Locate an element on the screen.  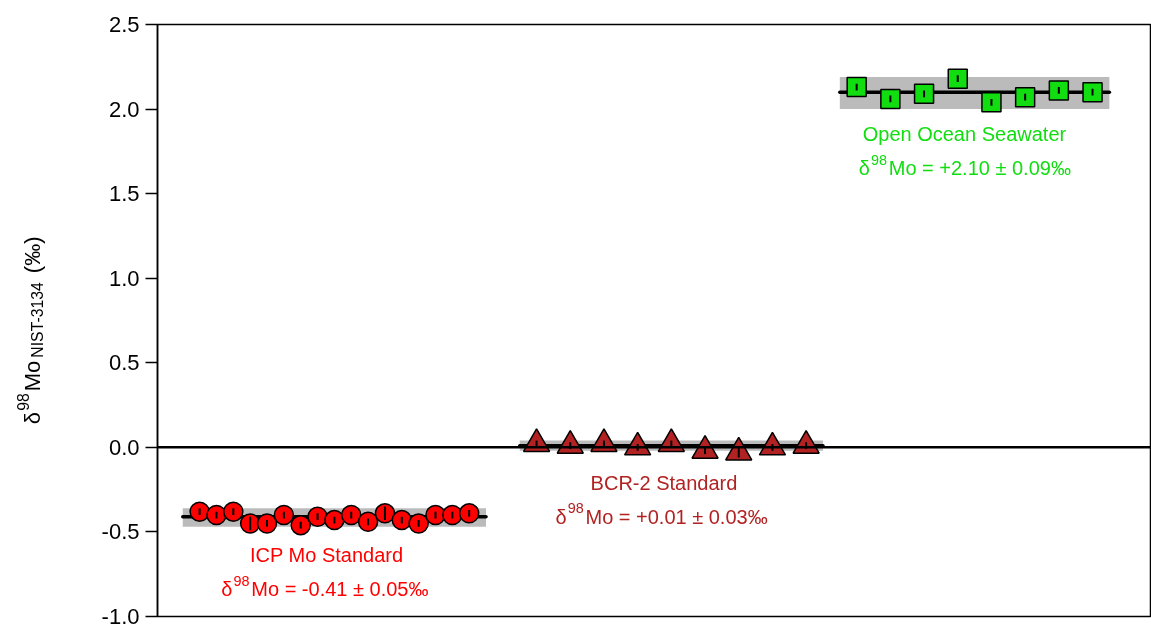
y-tick-label: 2.0 is located at coordinates (124, 109).